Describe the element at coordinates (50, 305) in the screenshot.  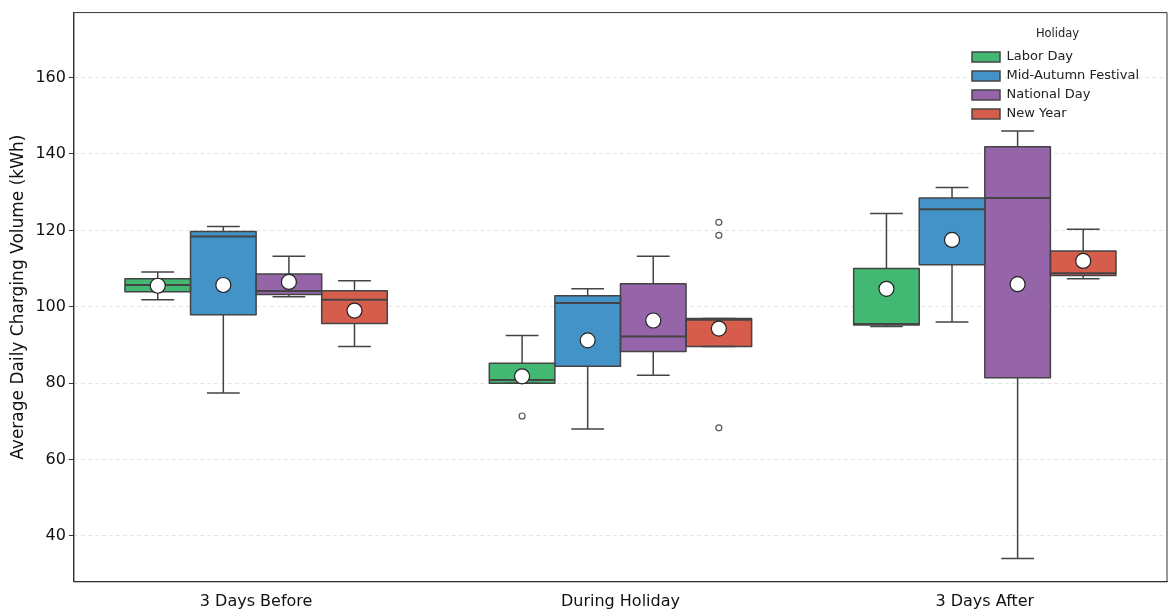
I see `y-tick-label: 100` at that location.